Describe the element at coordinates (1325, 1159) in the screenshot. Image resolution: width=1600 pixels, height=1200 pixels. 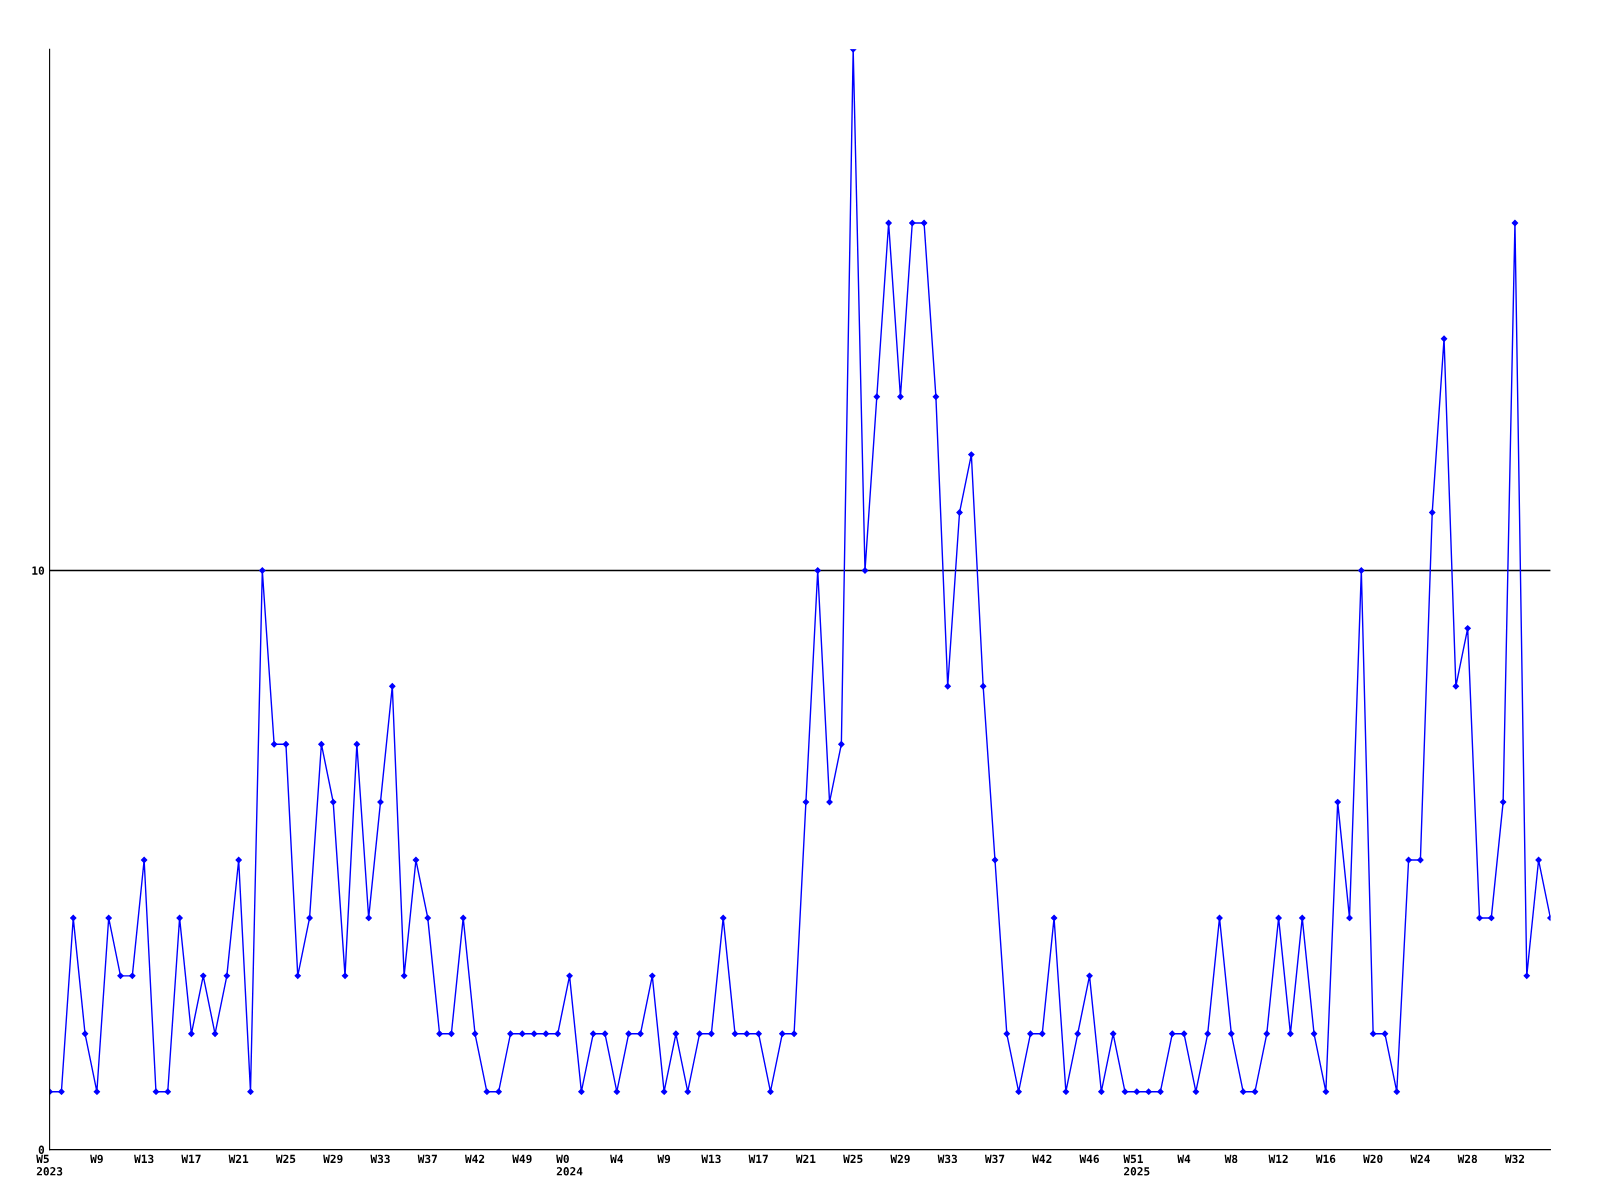
I see `x-tick-label: W16` at that location.